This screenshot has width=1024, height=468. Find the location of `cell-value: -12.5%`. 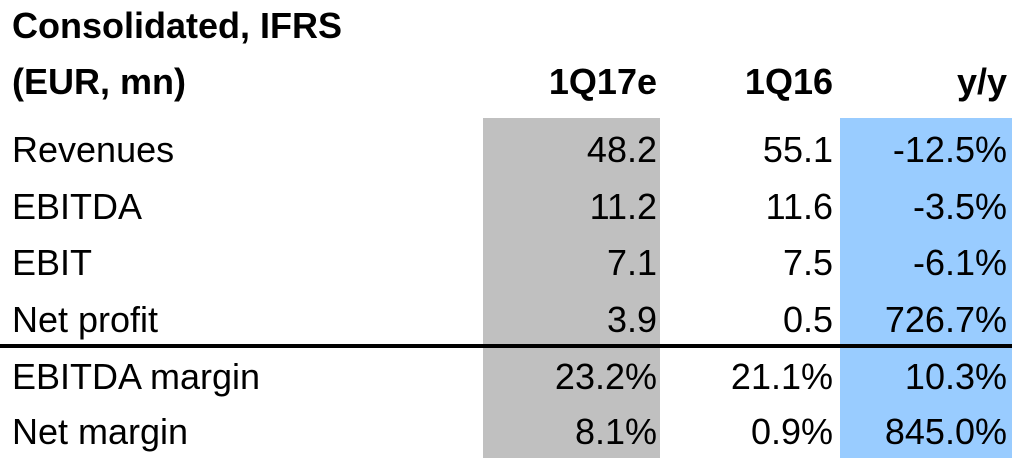

cell-value: -12.5% is located at coordinates (949, 149).